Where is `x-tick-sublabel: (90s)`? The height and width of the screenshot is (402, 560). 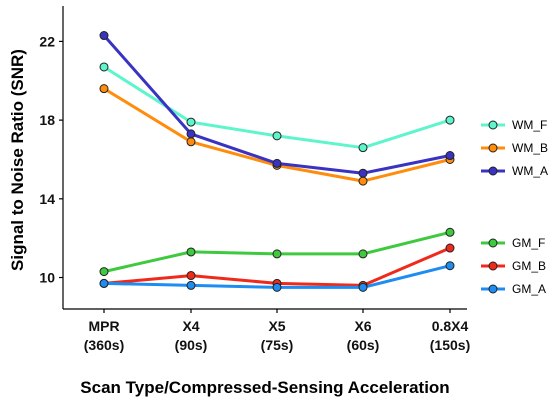
x-tick-sublabel: (90s) is located at coordinates (191, 345).